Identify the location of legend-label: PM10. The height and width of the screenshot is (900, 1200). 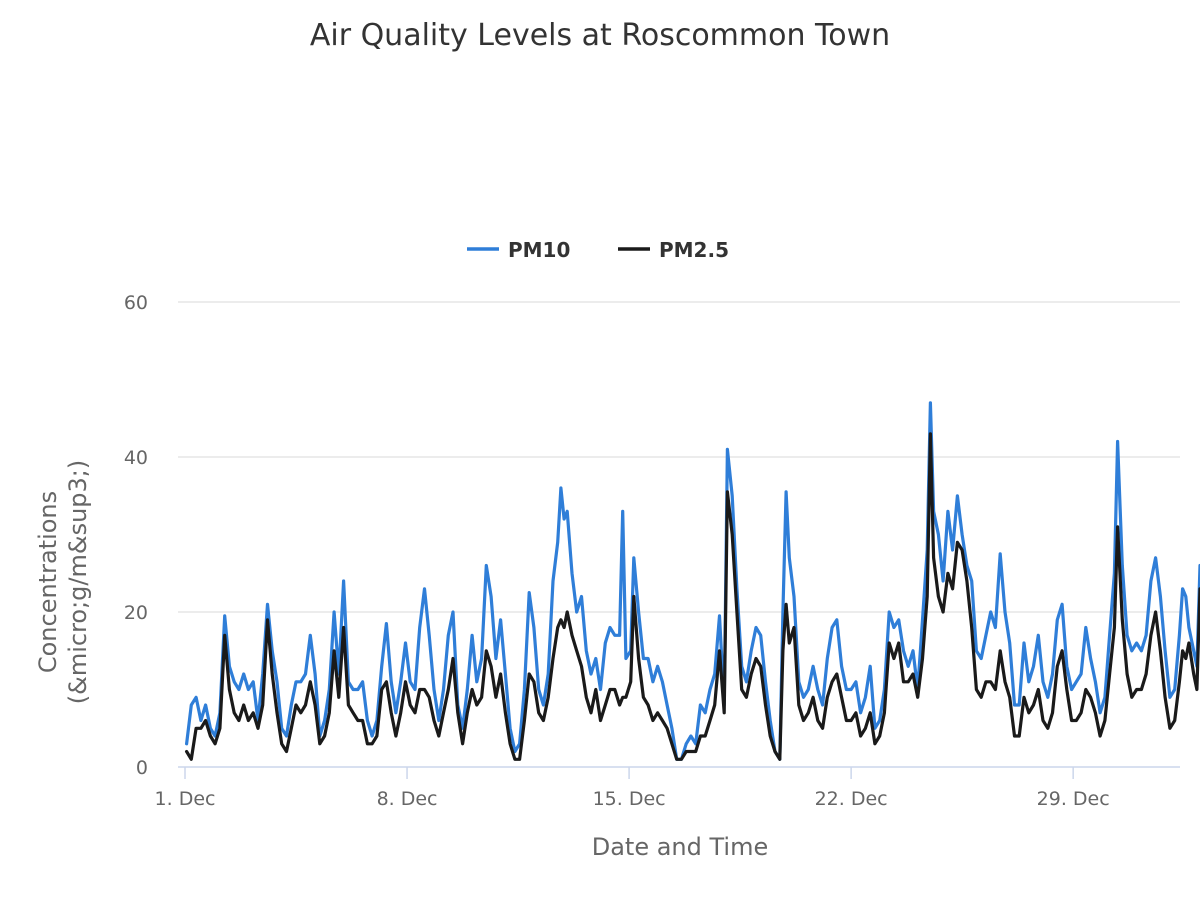
(539, 250).